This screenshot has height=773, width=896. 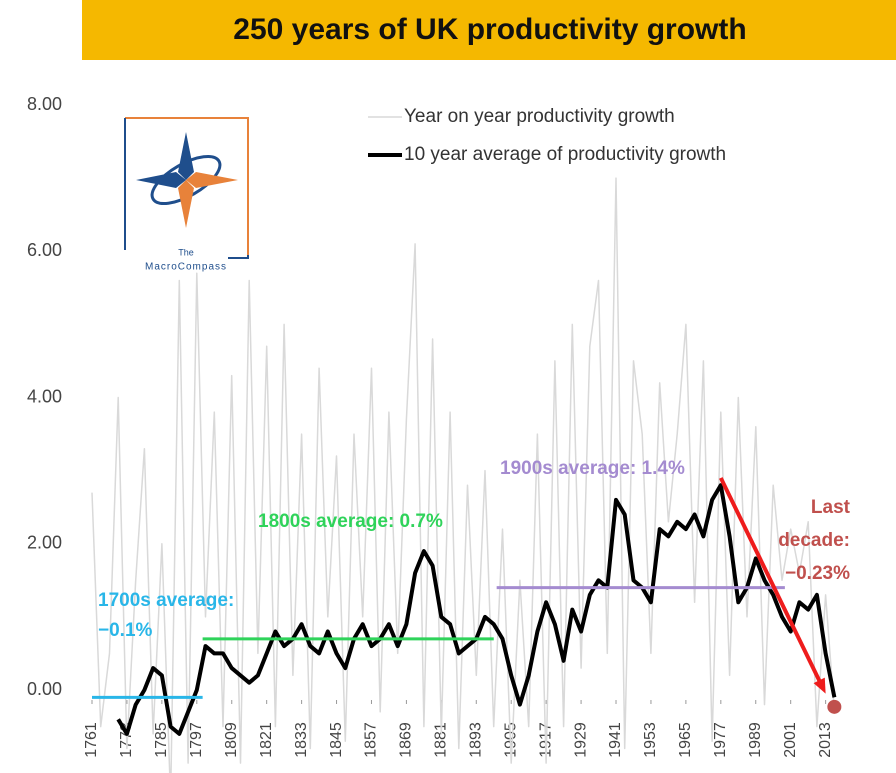 What do you see at coordinates (406, 740) in the screenshot?
I see `x-tick-label: 1869` at bounding box center [406, 740].